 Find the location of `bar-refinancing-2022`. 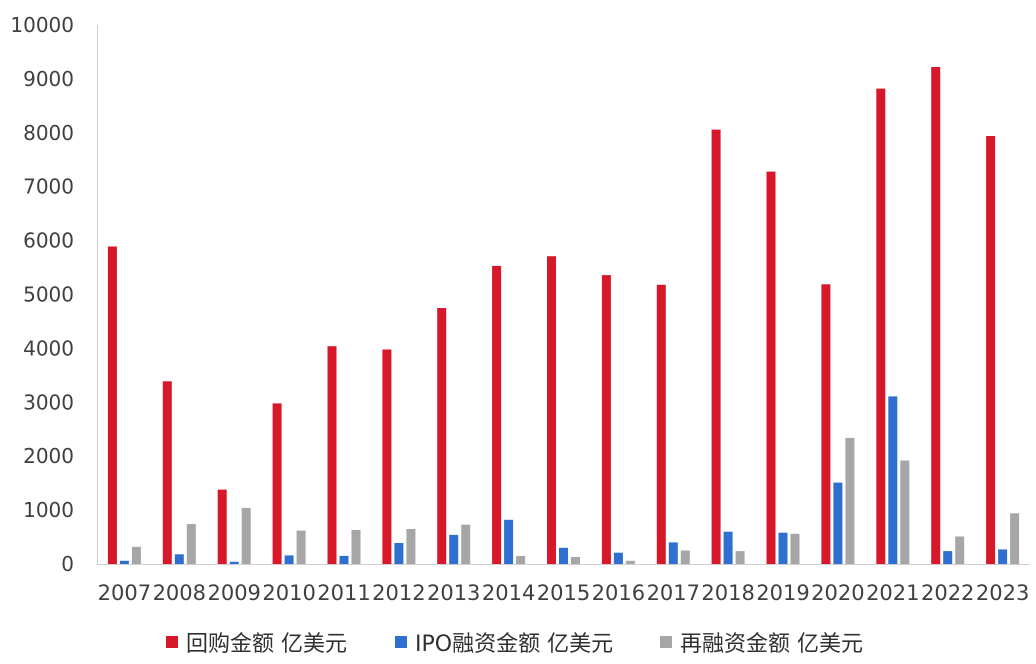

bar-refinancing-2022 is located at coordinates (960, 550).